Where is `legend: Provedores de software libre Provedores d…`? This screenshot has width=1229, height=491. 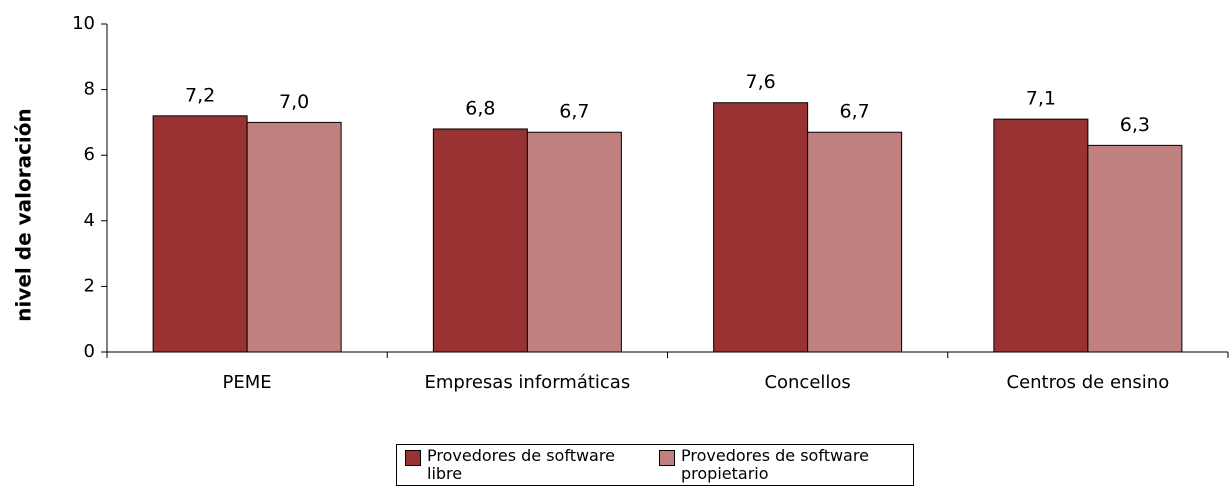 legend: Provedores de software libre Provedores d… is located at coordinates (655, 465).